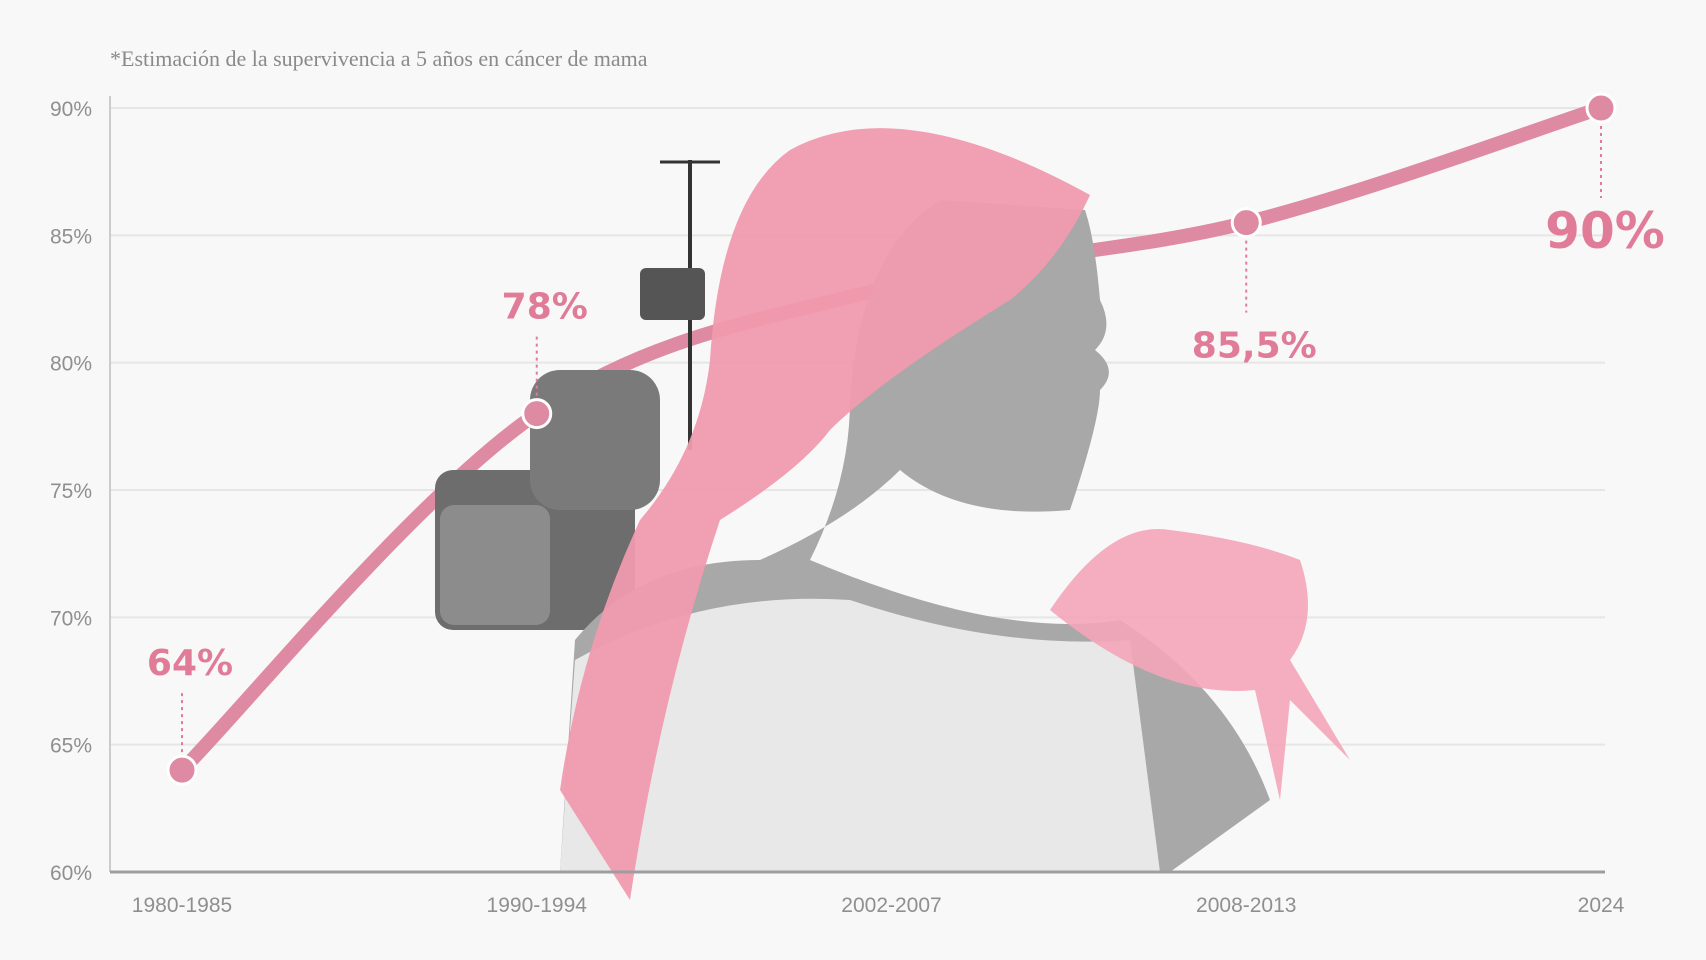  Describe the element at coordinates (71, 236) in the screenshot. I see `y-tick-label: 85%` at that location.